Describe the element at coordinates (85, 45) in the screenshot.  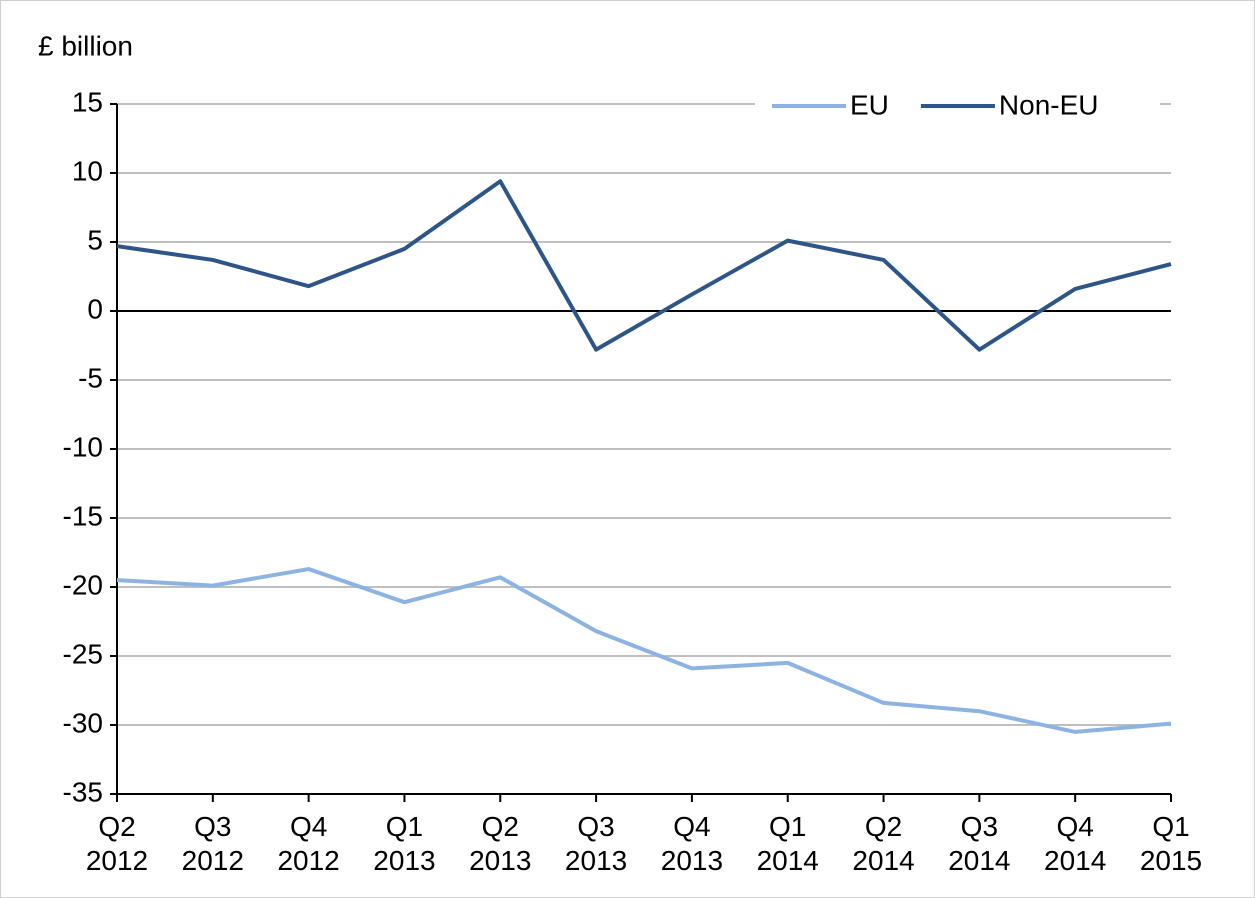
I see `y-axis-label: £ billion` at that location.